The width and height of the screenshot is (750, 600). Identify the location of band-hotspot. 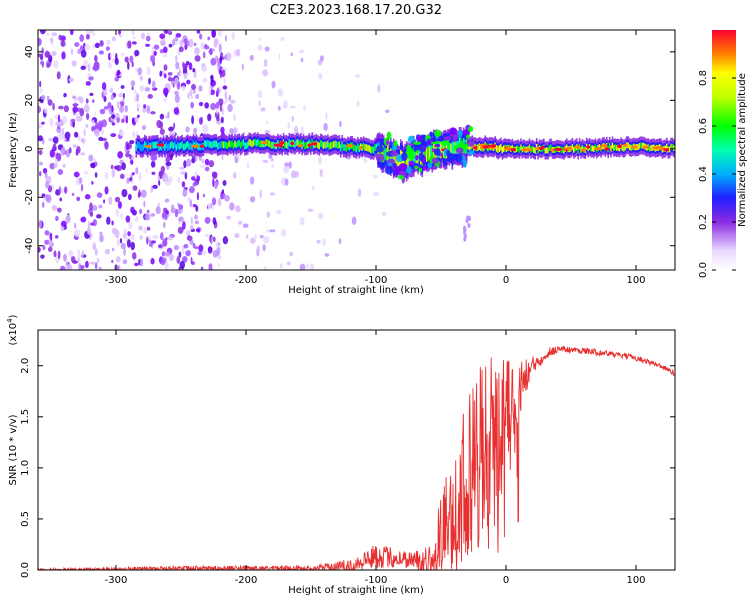
(607, 149).